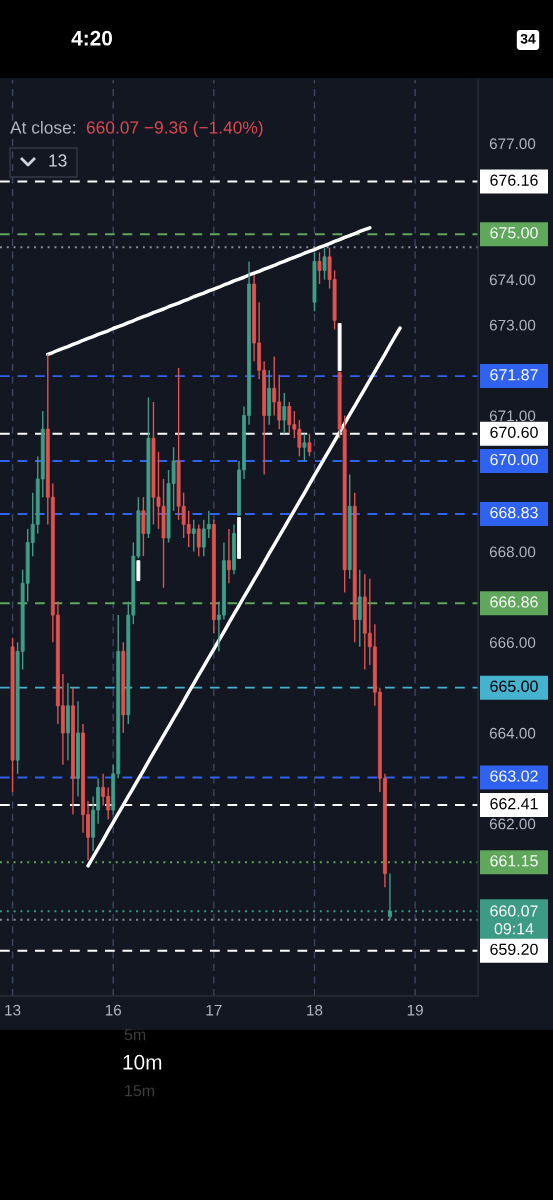  I want to click on y-tick-label: 664.00, so click(512, 733).